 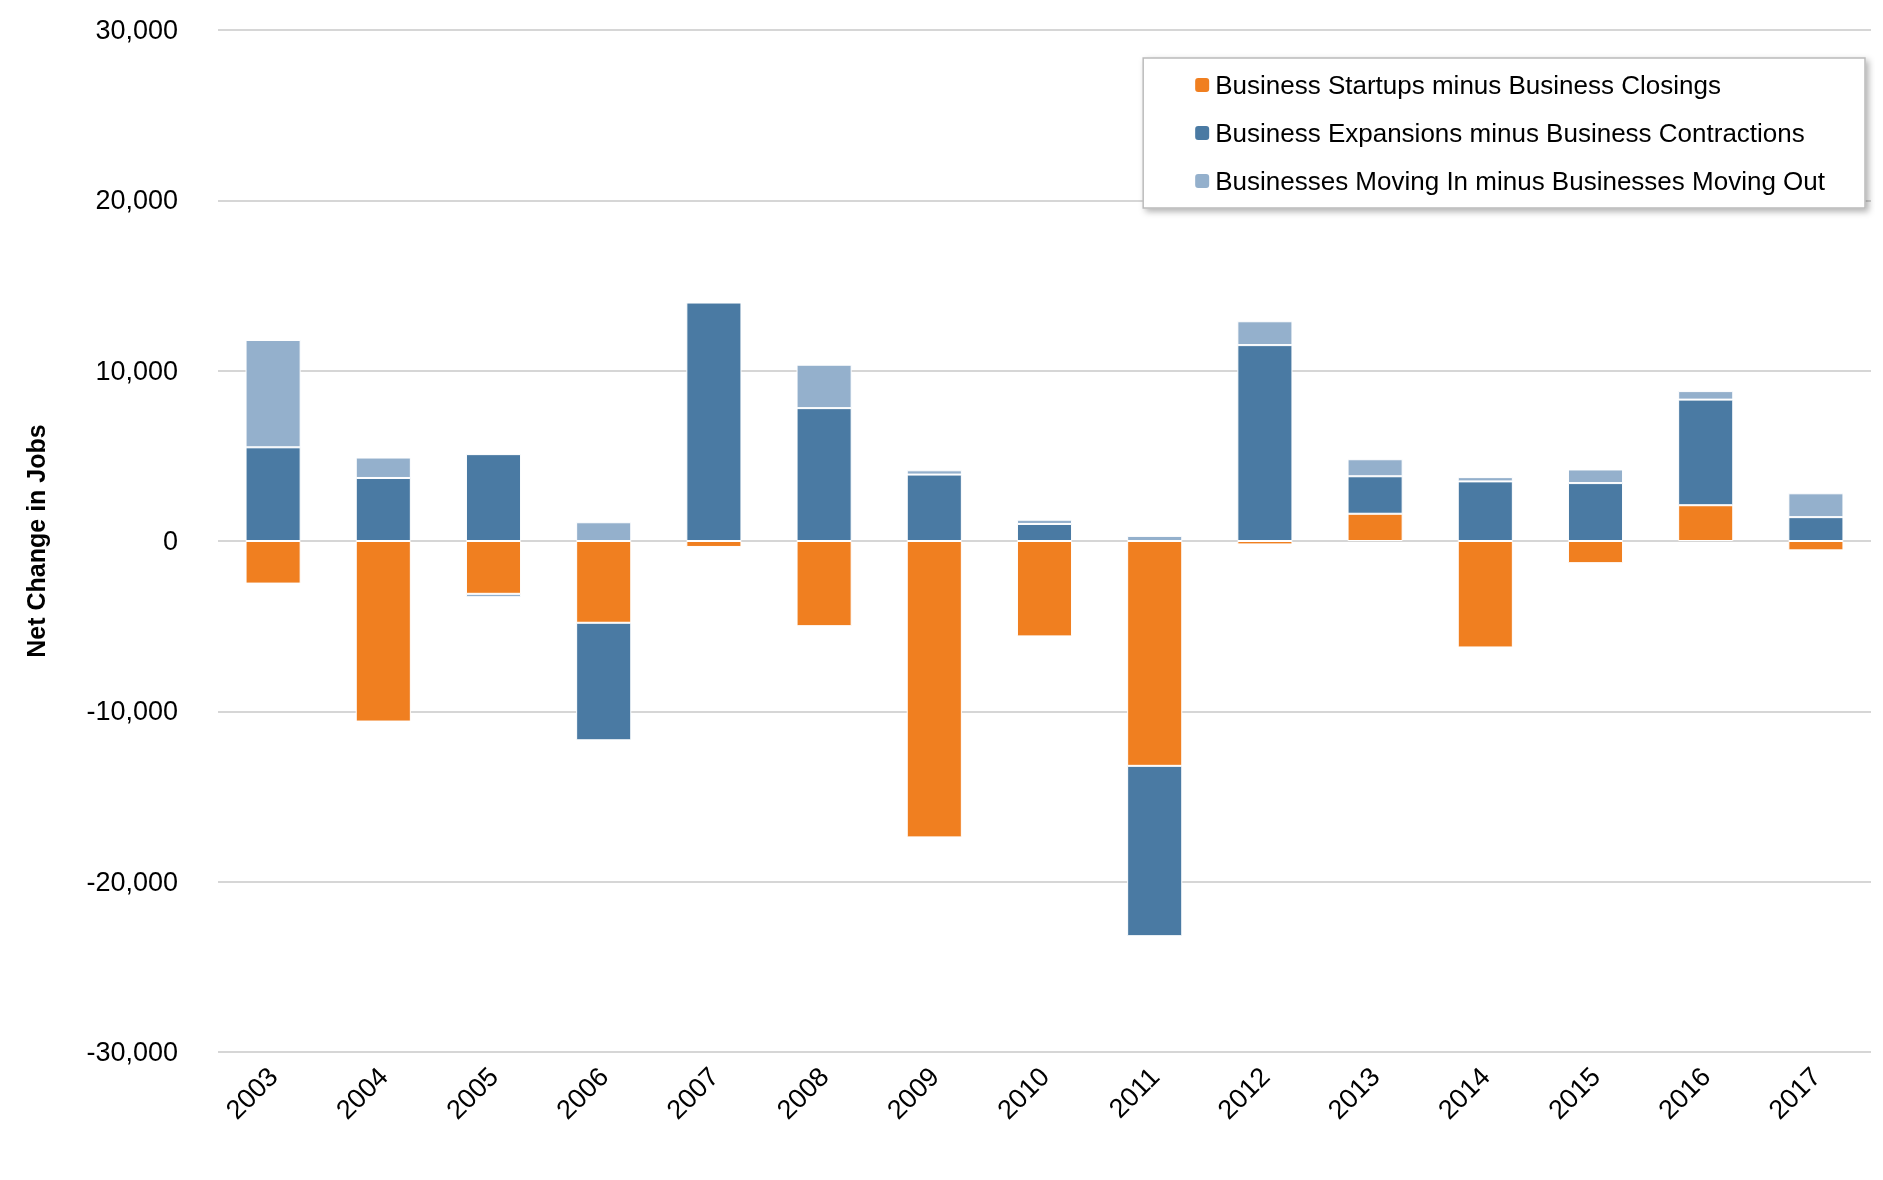 I want to click on y-tick-label: 0, so click(x=170, y=541).